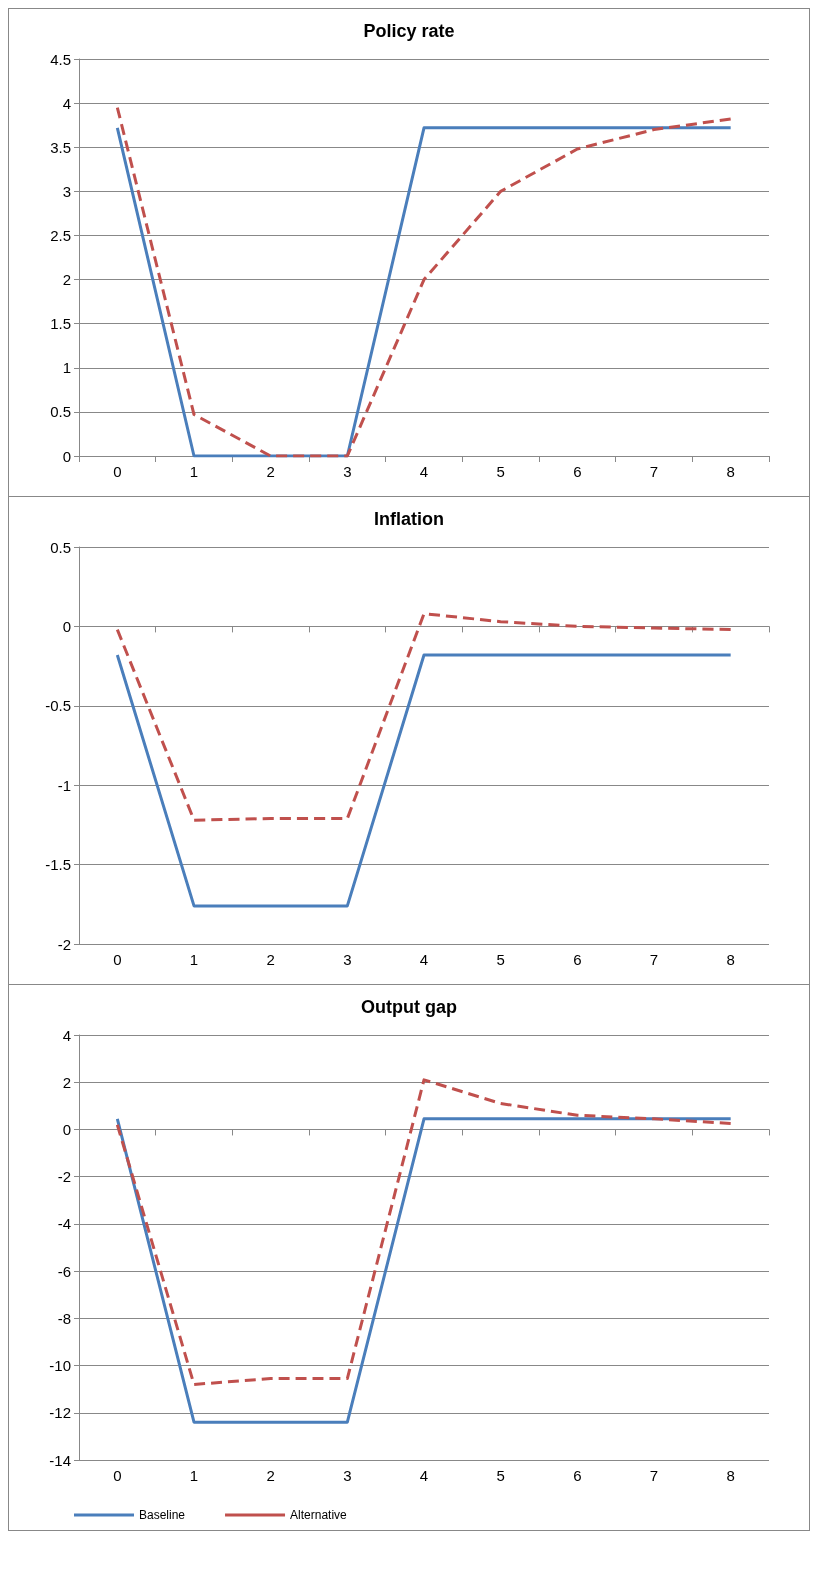 This screenshot has height=1573, width=819. What do you see at coordinates (319, 1515) in the screenshot?
I see `legend-label: Alternative` at bounding box center [319, 1515].